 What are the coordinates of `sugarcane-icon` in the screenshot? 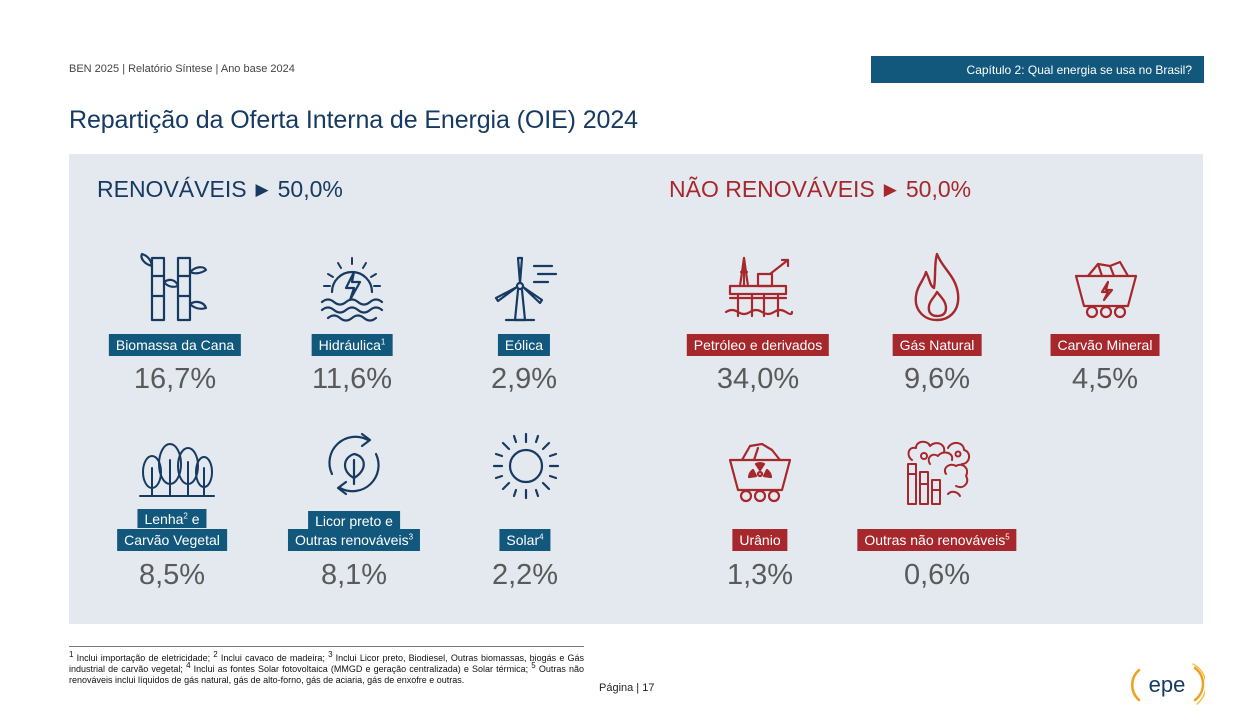 It's located at (174, 287).